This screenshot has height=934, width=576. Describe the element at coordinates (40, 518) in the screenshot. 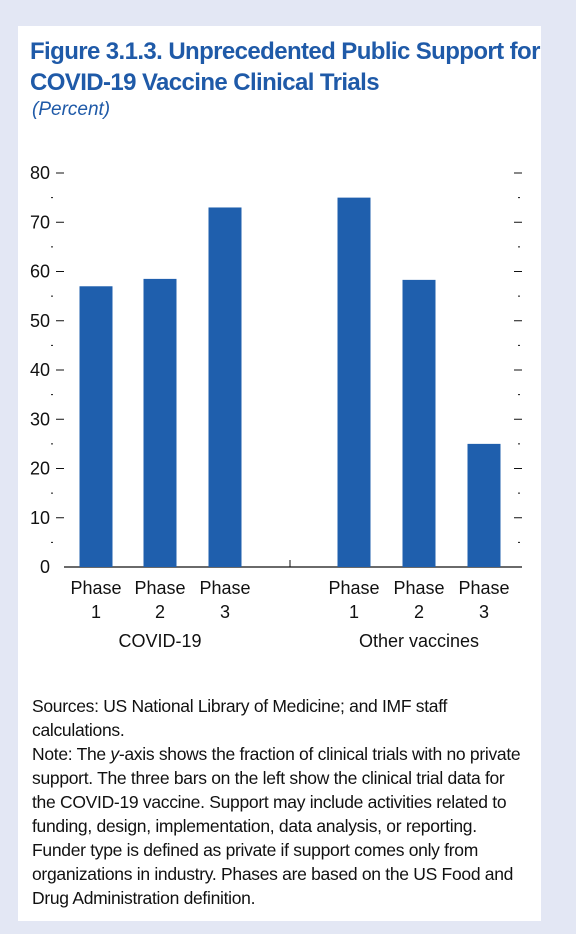

I see `y-tick-label: 10` at that location.